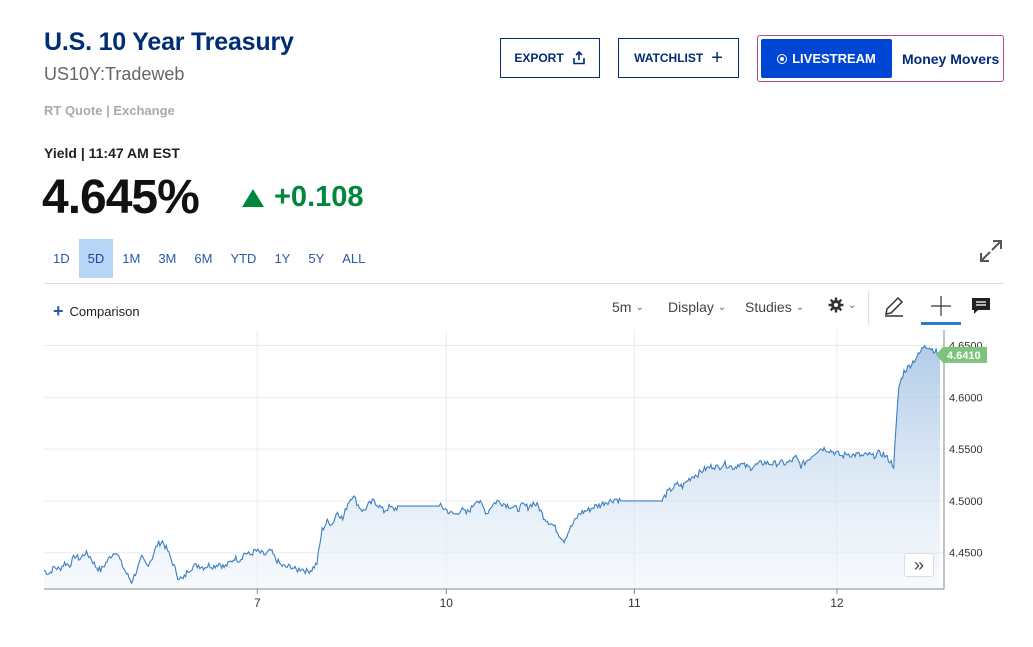 Image resolution: width=1033 pixels, height=647 pixels. I want to click on x-tick-label: 10, so click(447, 603).